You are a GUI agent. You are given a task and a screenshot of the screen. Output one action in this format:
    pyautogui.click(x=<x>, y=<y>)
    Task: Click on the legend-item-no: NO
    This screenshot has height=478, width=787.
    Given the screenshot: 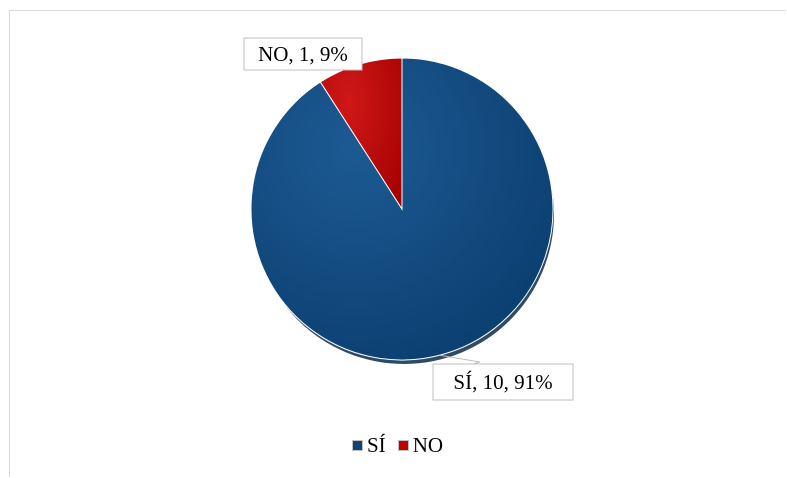 What is the action you would take?
    pyautogui.click(x=420, y=445)
    